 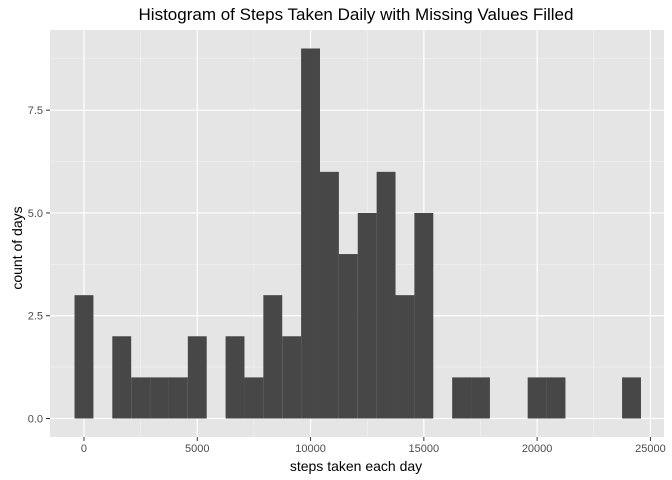 What do you see at coordinates (17, 247) in the screenshot?
I see `y-axis-title: count of days` at bounding box center [17, 247].